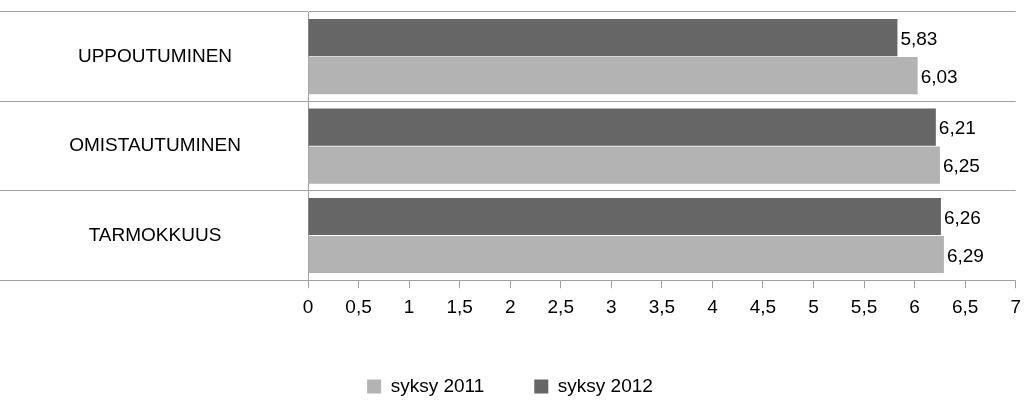  Describe the element at coordinates (459, 306) in the screenshot. I see `x-tick-label: 1,5` at that location.